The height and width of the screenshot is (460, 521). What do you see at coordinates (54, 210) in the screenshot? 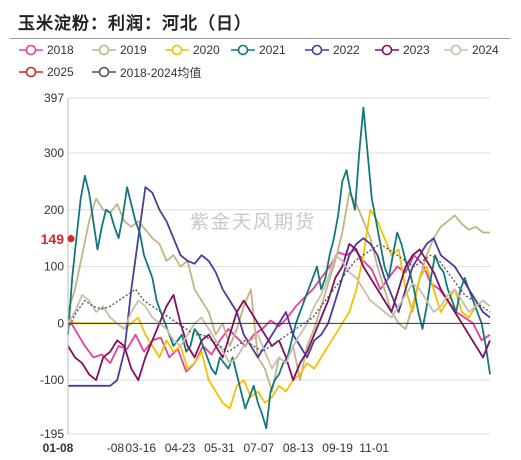
I see `y-tick-label: 200` at bounding box center [54, 210].